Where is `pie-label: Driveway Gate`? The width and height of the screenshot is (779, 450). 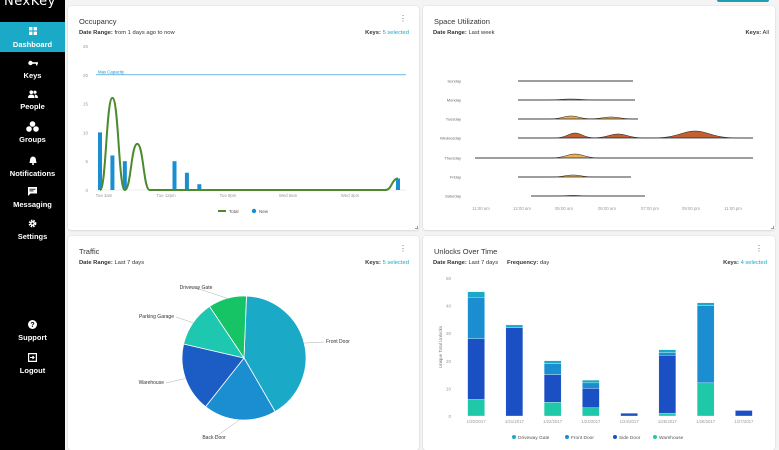 pie-label: Driveway Gate is located at coordinates (196, 288).